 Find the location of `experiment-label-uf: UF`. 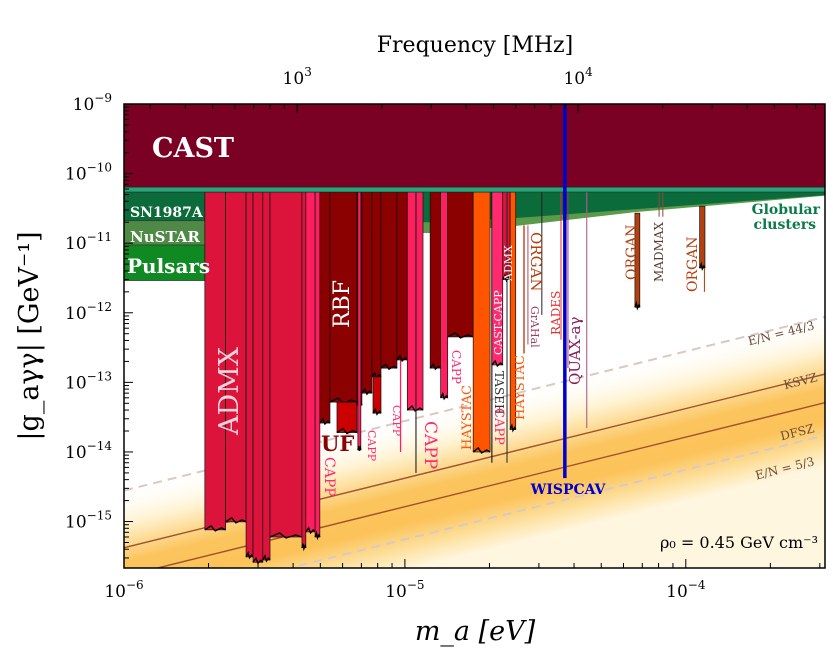

experiment-label-uf: UF is located at coordinates (337, 443).